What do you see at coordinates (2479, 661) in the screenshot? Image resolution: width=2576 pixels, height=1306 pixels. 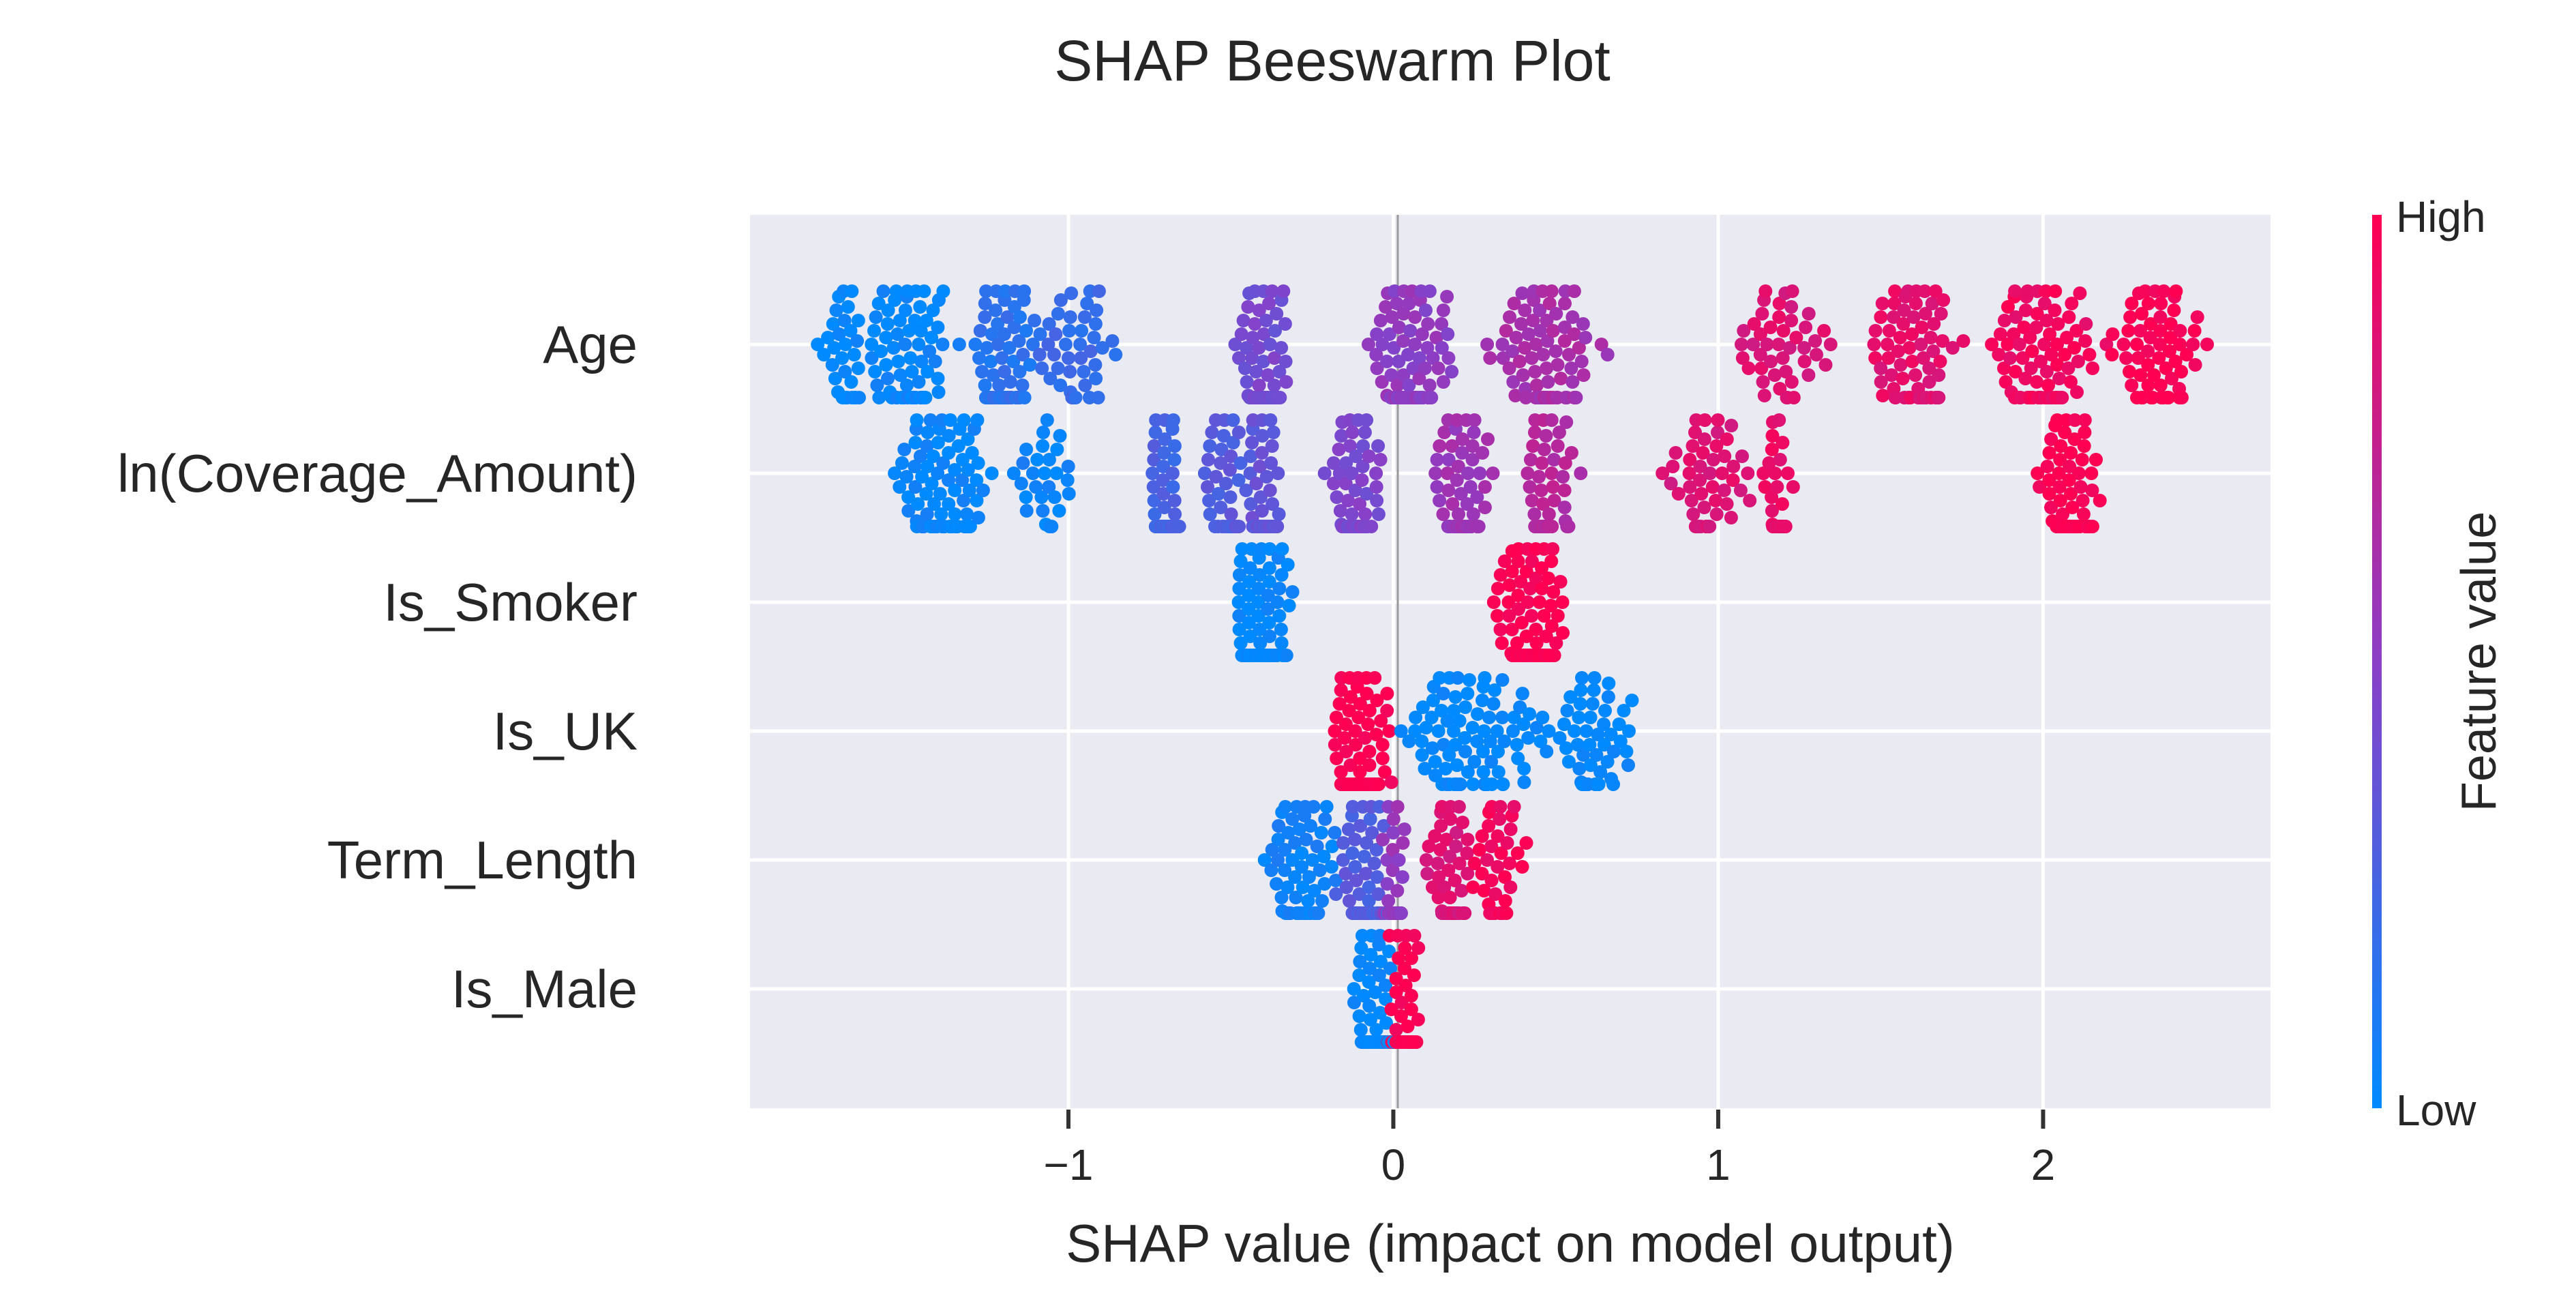 I see `colorbar-title: Feature value` at bounding box center [2479, 661].